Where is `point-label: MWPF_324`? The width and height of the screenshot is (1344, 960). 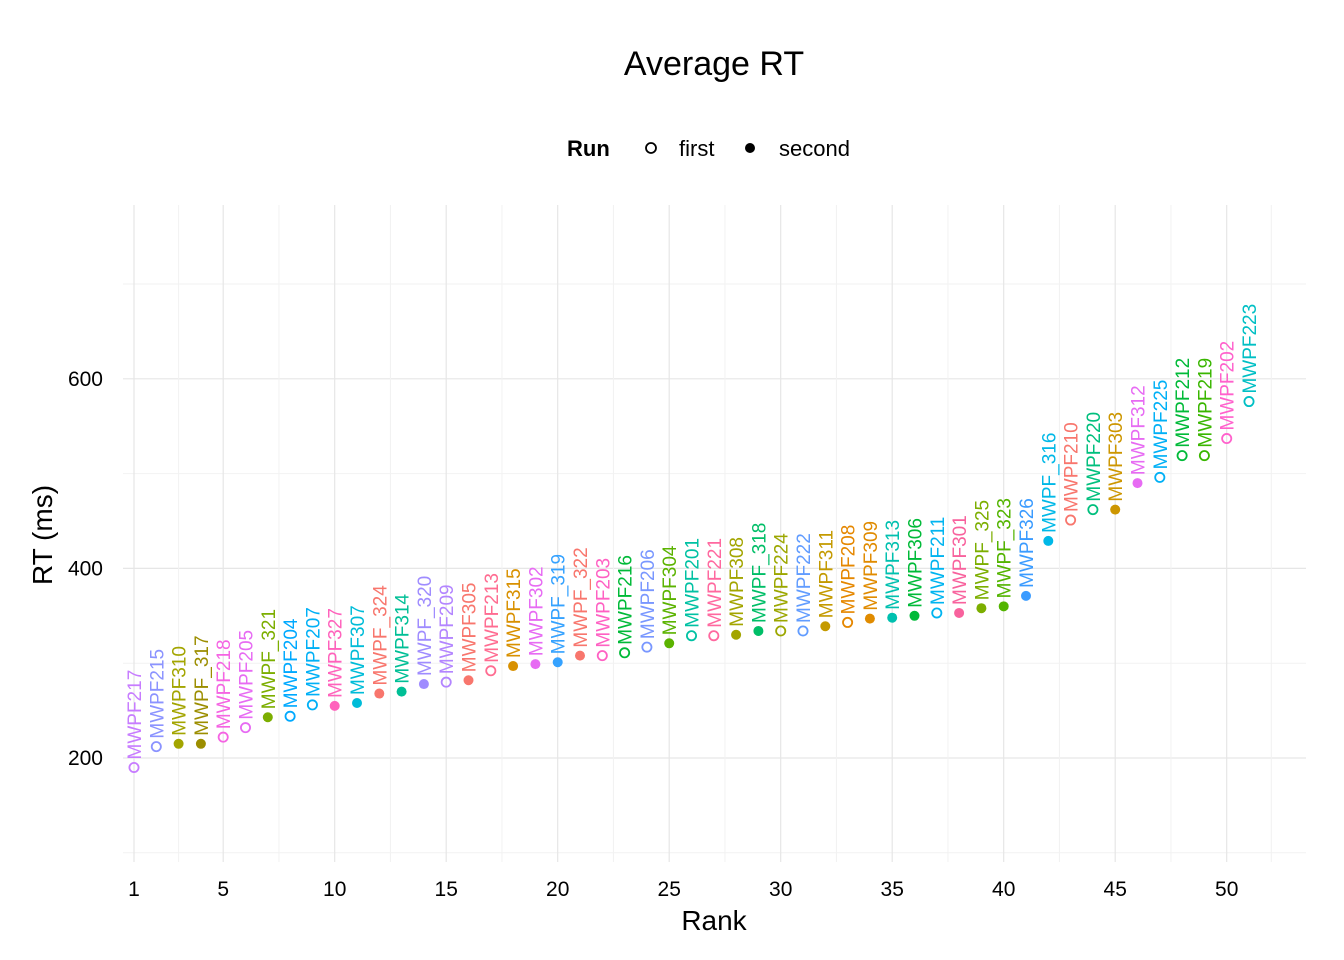 point-label: MWPF_324 is located at coordinates (380, 635).